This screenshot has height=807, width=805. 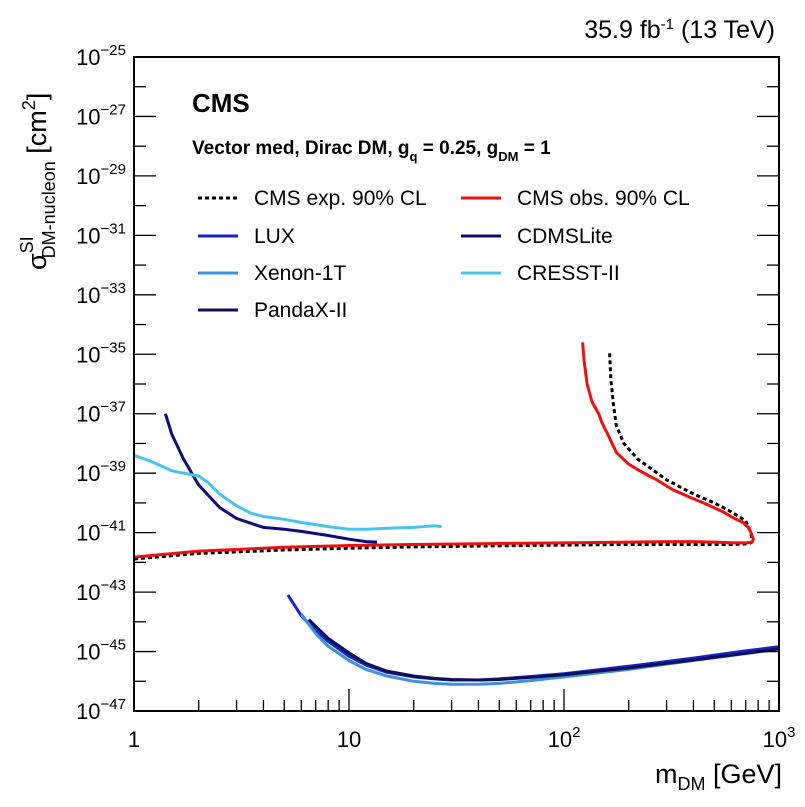 What do you see at coordinates (101, 710) in the screenshot?
I see `y-tick-label: 10−47` at bounding box center [101, 710].